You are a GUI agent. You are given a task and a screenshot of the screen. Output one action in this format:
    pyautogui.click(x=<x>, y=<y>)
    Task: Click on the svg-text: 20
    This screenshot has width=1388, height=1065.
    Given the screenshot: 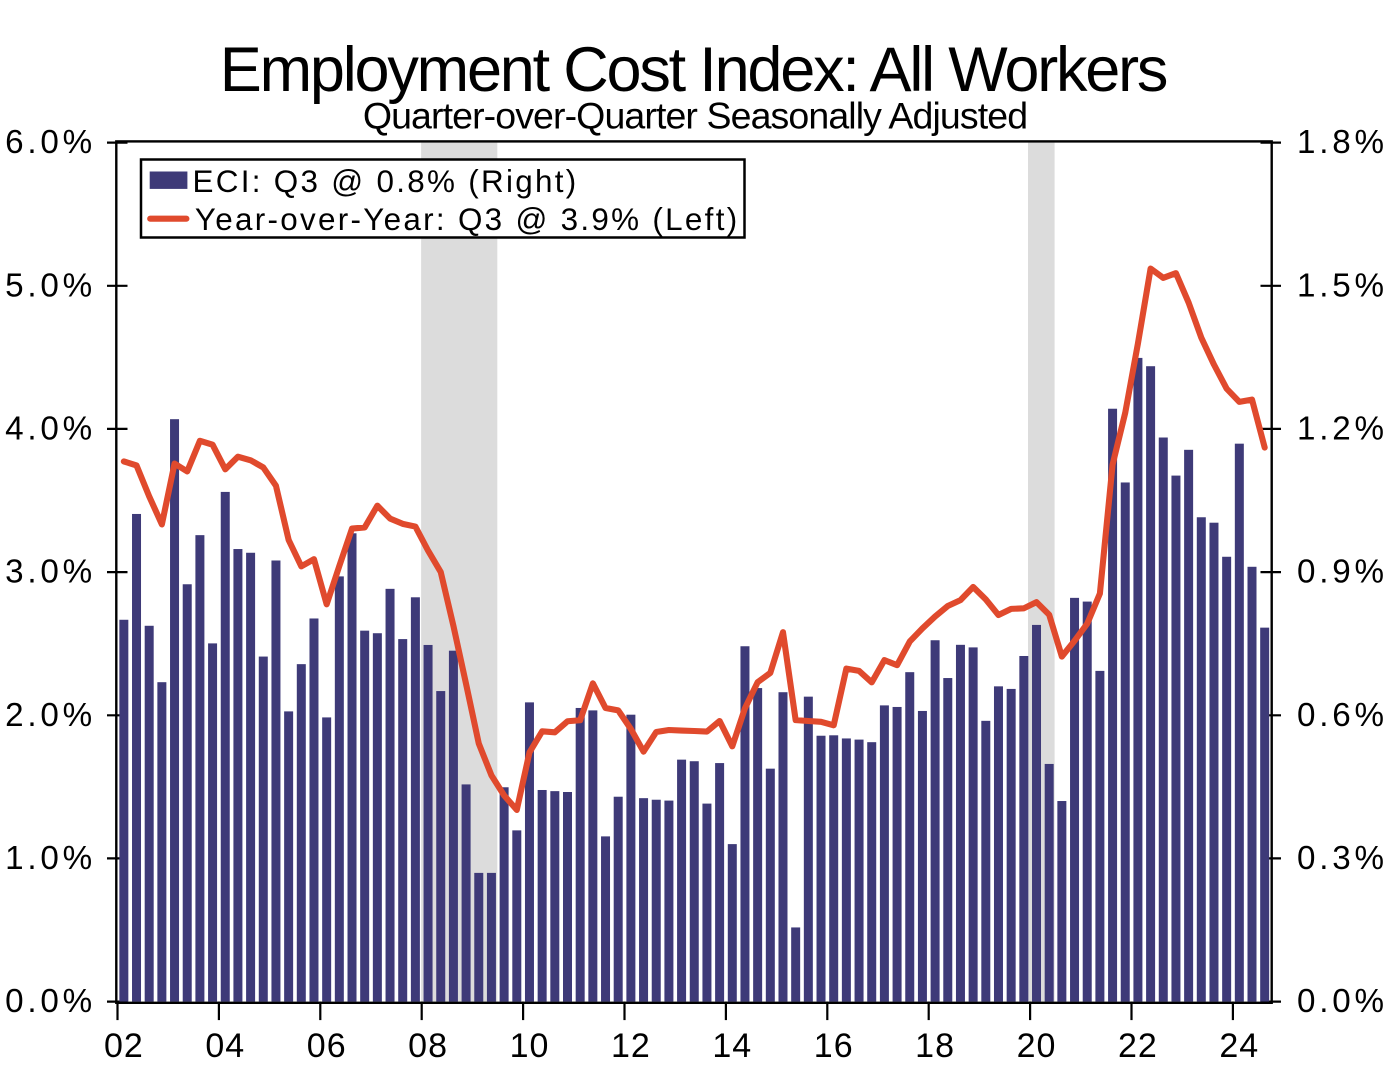 What is the action you would take?
    pyautogui.click(x=1037, y=1046)
    